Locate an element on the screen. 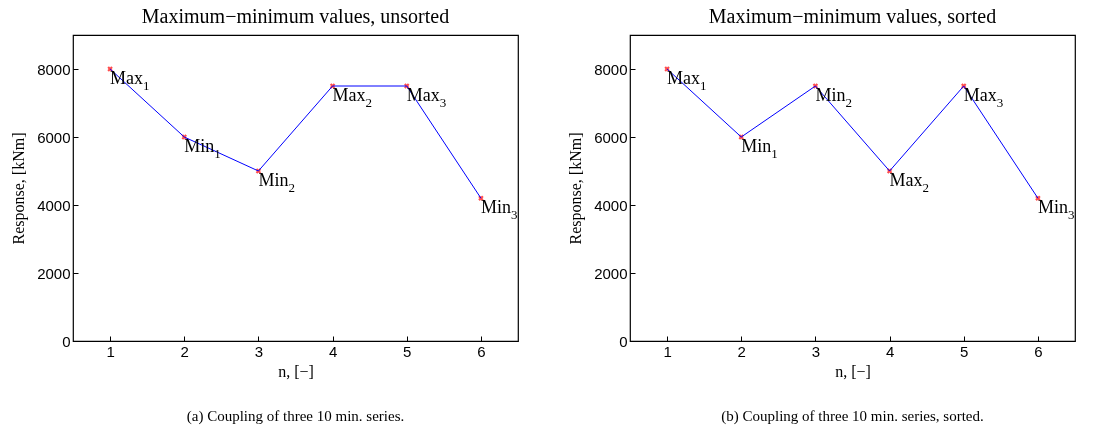  chart-title: Maximum−minimum values, sorted is located at coordinates (852, 16).